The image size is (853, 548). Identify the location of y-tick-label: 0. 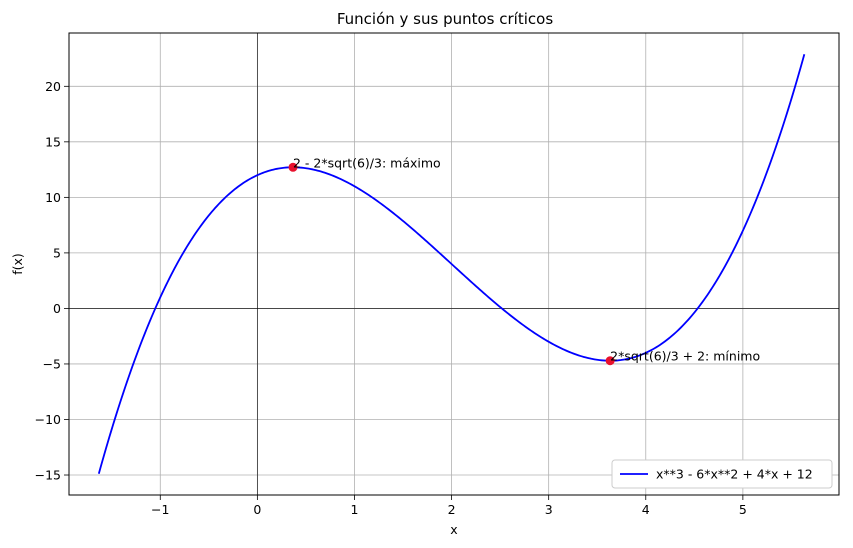
(57, 308).